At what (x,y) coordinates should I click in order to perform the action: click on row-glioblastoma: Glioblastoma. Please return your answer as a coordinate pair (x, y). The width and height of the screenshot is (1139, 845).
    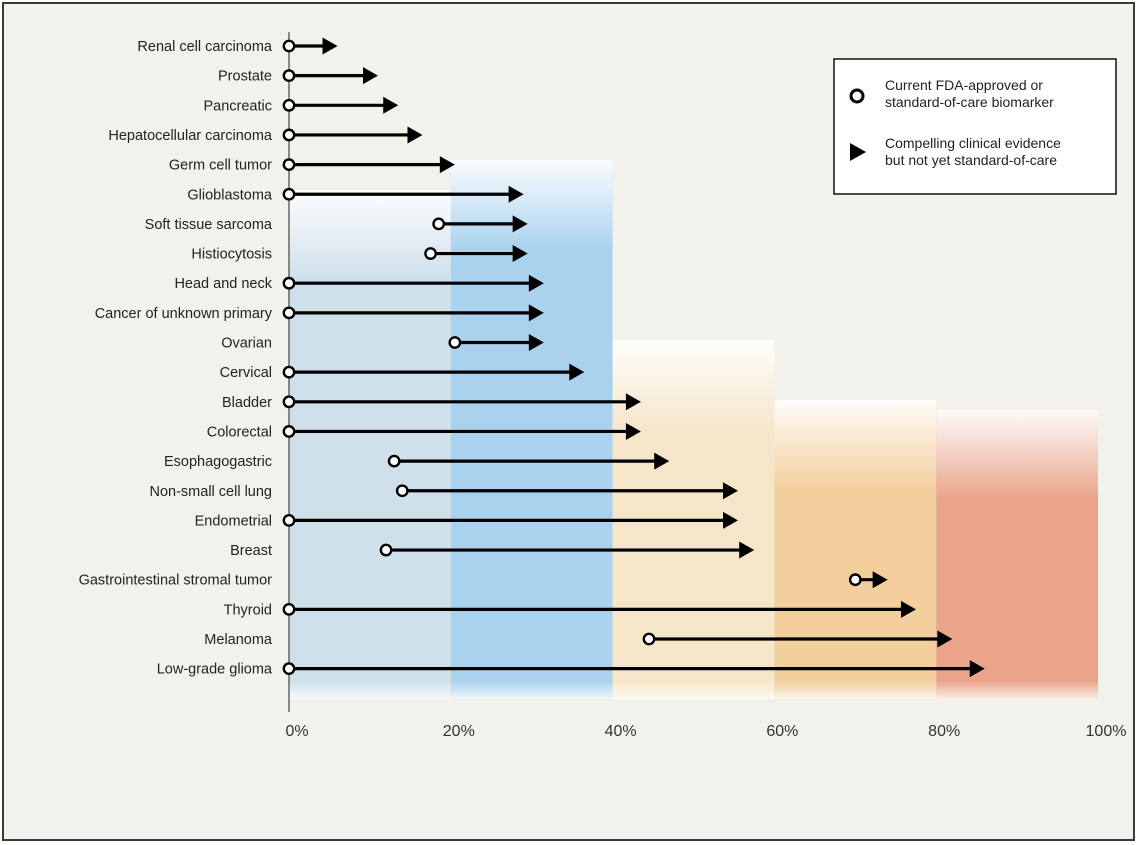
    Looking at the image, I should click on (355, 194).